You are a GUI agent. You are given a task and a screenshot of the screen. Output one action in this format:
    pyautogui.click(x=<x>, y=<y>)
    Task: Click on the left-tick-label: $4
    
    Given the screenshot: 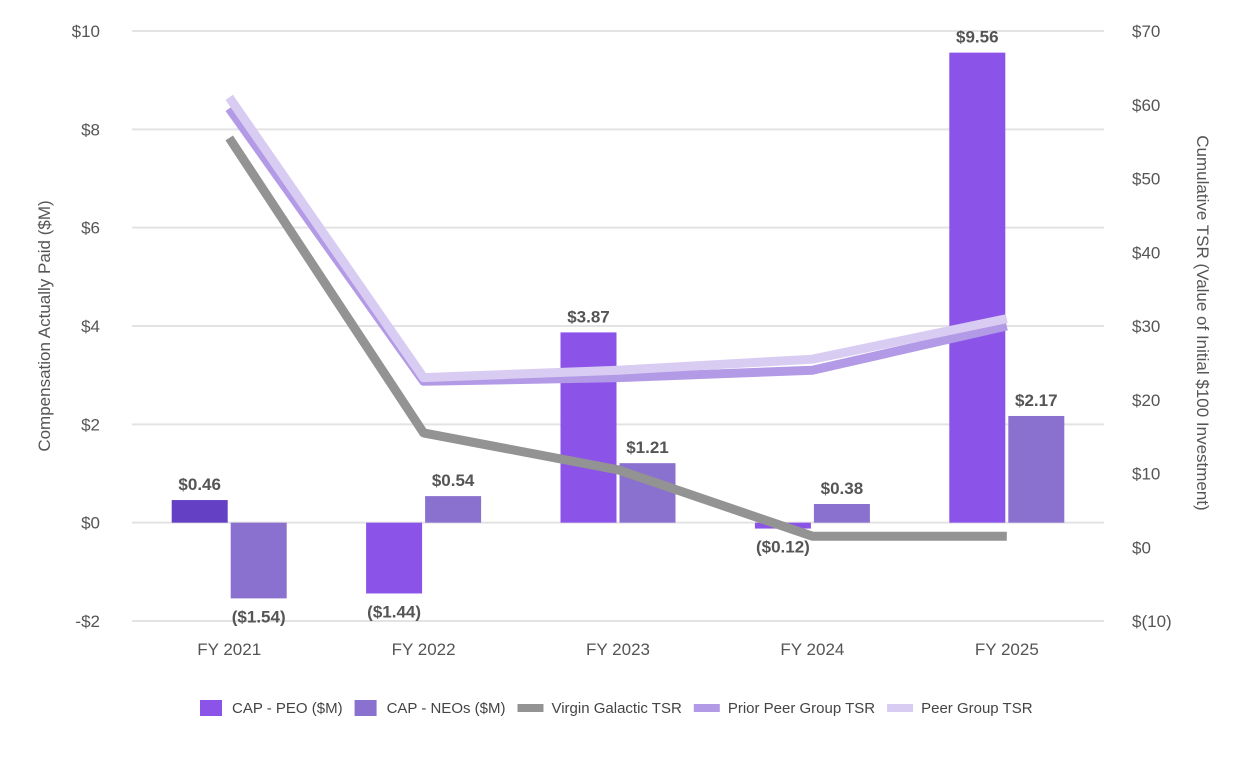 What is the action you would take?
    pyautogui.click(x=90, y=326)
    